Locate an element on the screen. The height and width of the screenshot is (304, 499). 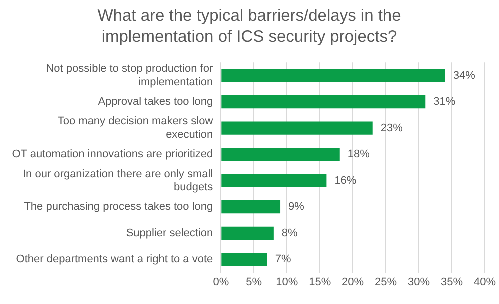
x-tick-label: 25% is located at coordinates (386, 282).